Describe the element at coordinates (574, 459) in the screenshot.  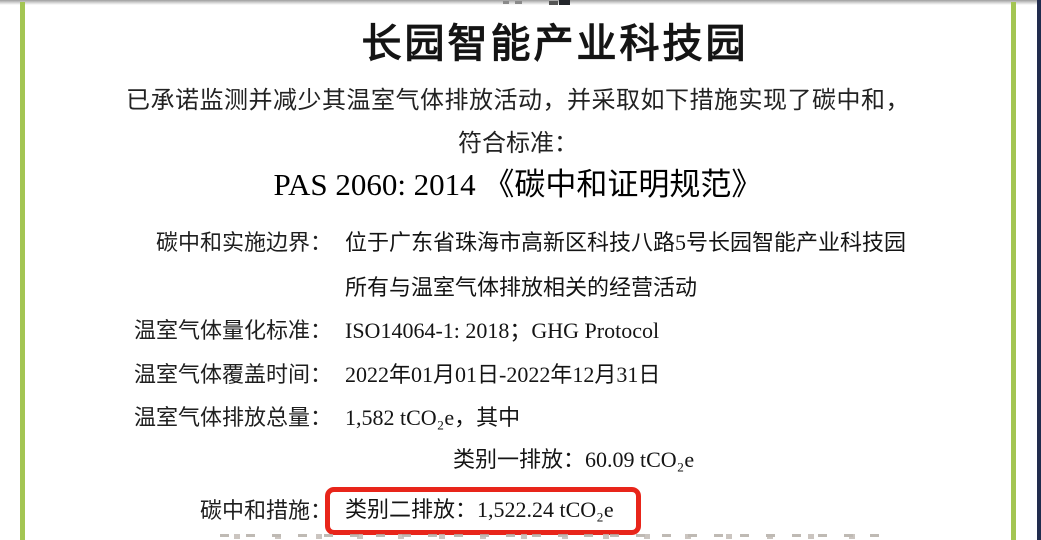
I see `field-value: 类别一排放：60.09 tCO₂e` at that location.